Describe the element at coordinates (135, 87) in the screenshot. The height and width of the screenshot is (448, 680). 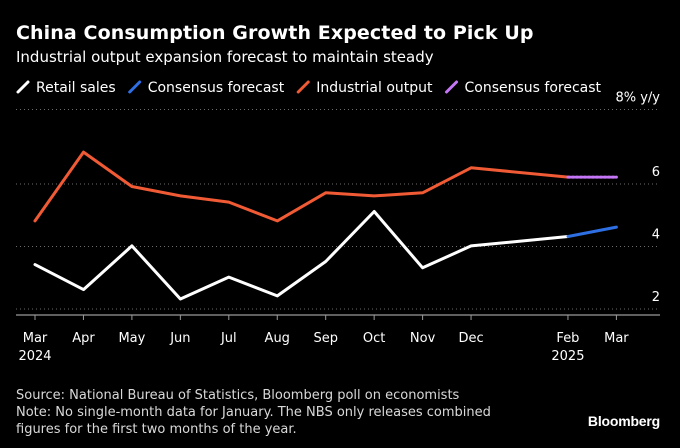
I see `legend-swatch-retail_forecast` at that location.